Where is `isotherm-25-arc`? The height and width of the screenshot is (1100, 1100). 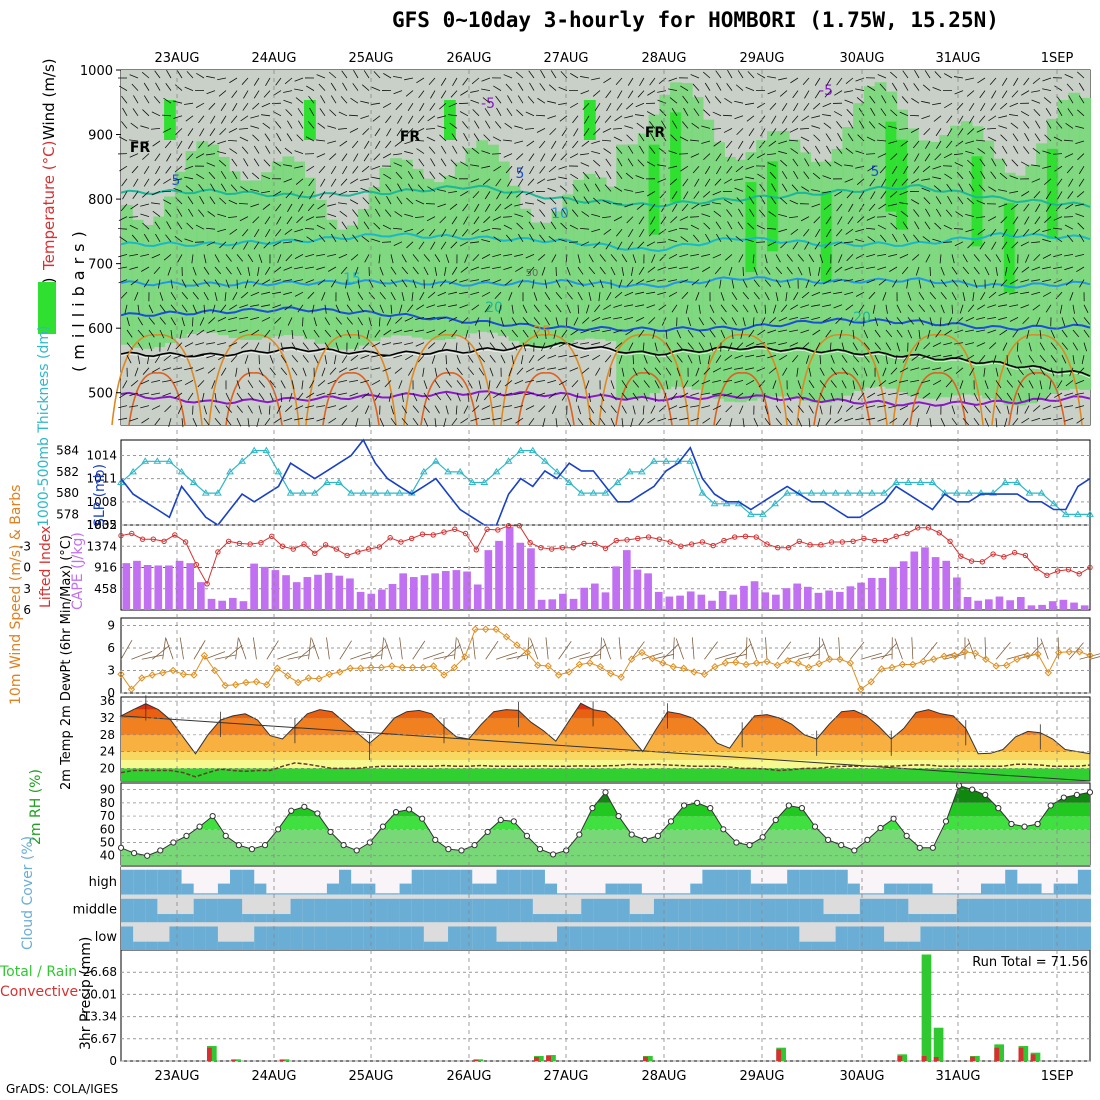
isotherm-25-arc is located at coordinates (1037, 380).